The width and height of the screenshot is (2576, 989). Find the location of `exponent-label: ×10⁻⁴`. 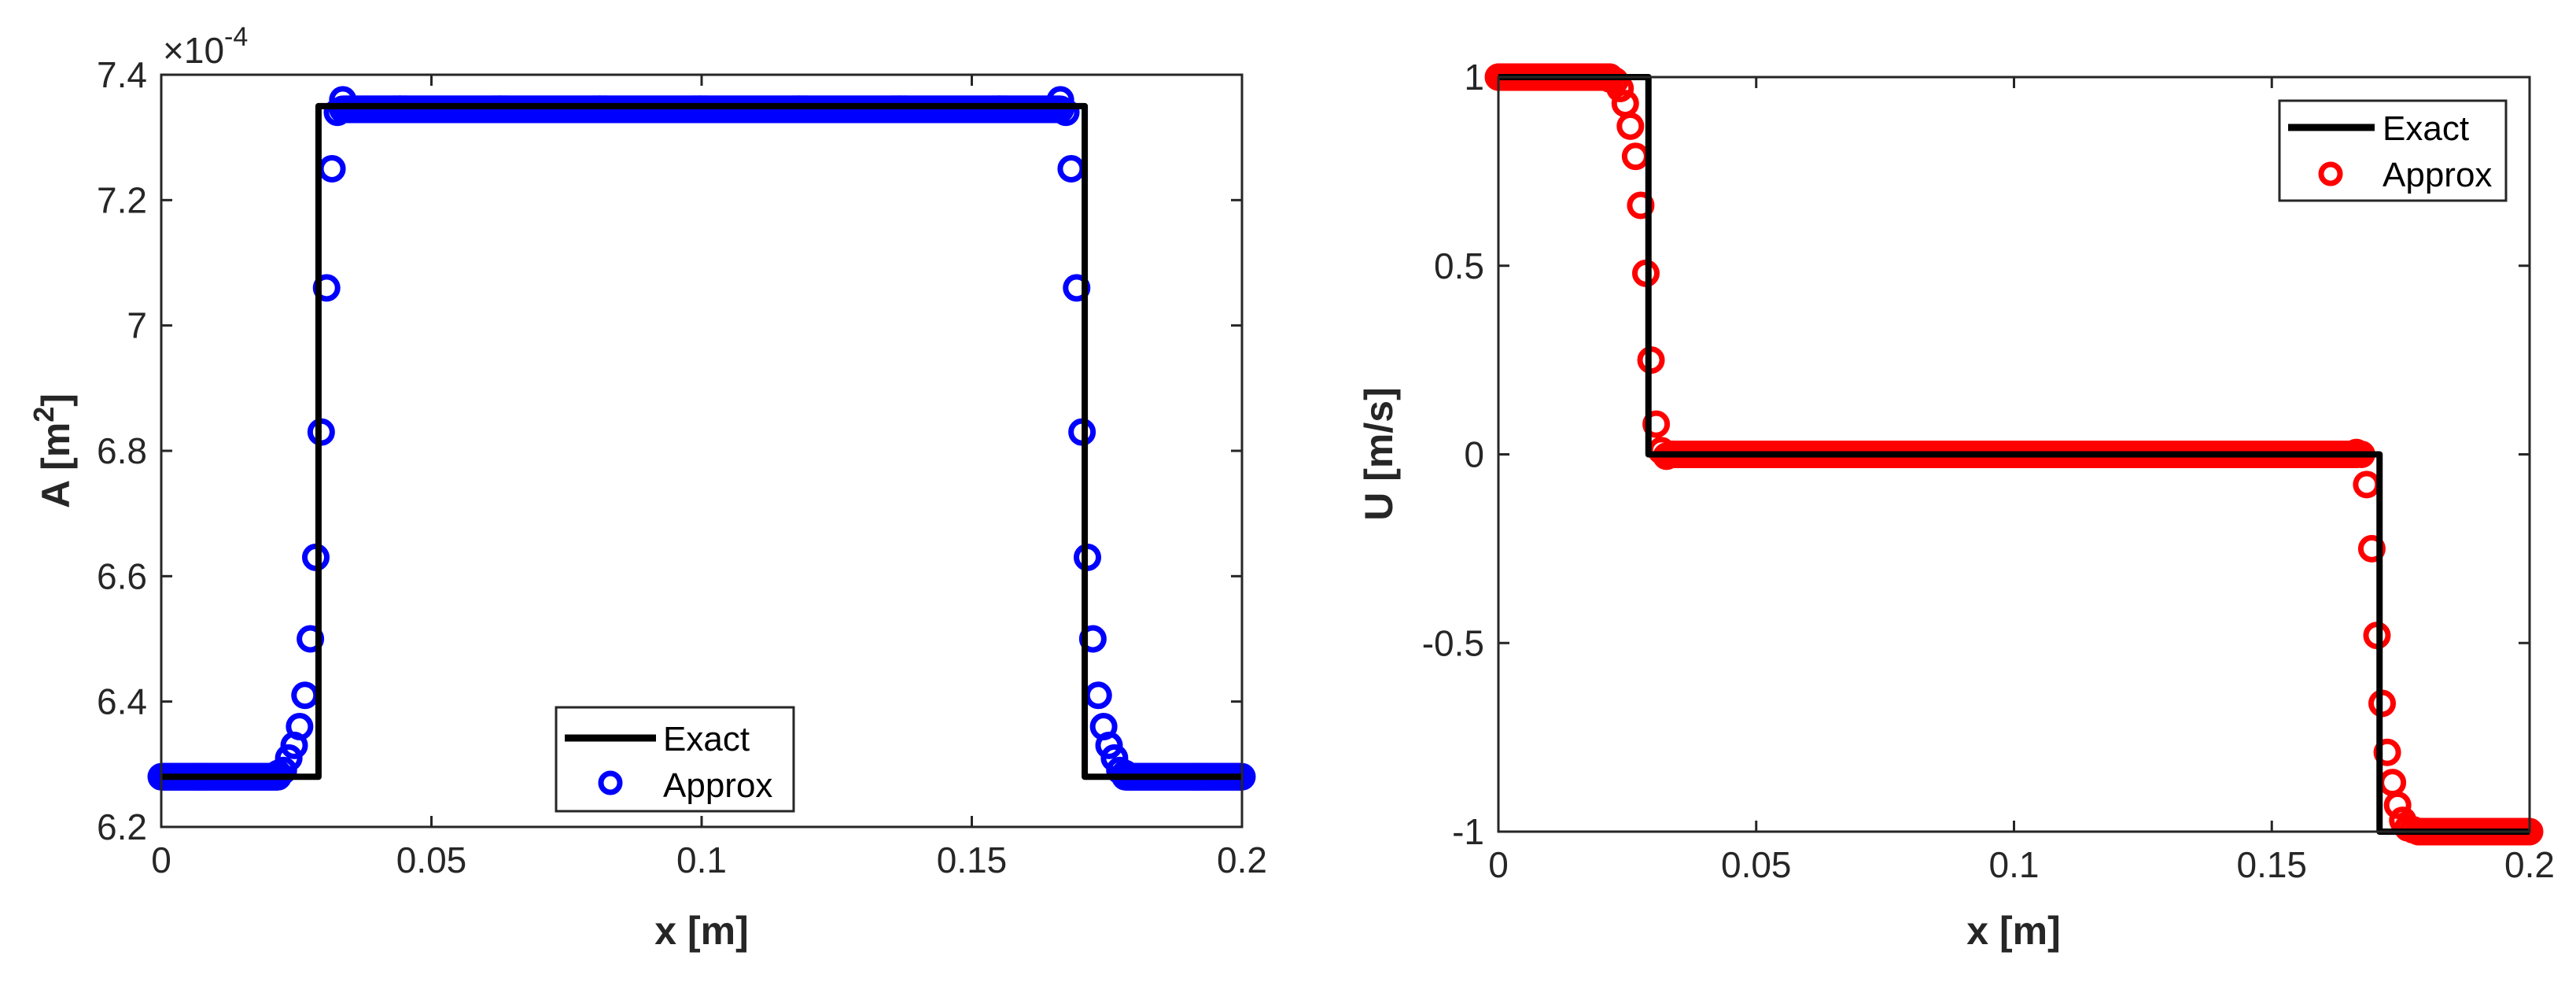

exponent-label: ×10⁻⁴ is located at coordinates (205, 46).